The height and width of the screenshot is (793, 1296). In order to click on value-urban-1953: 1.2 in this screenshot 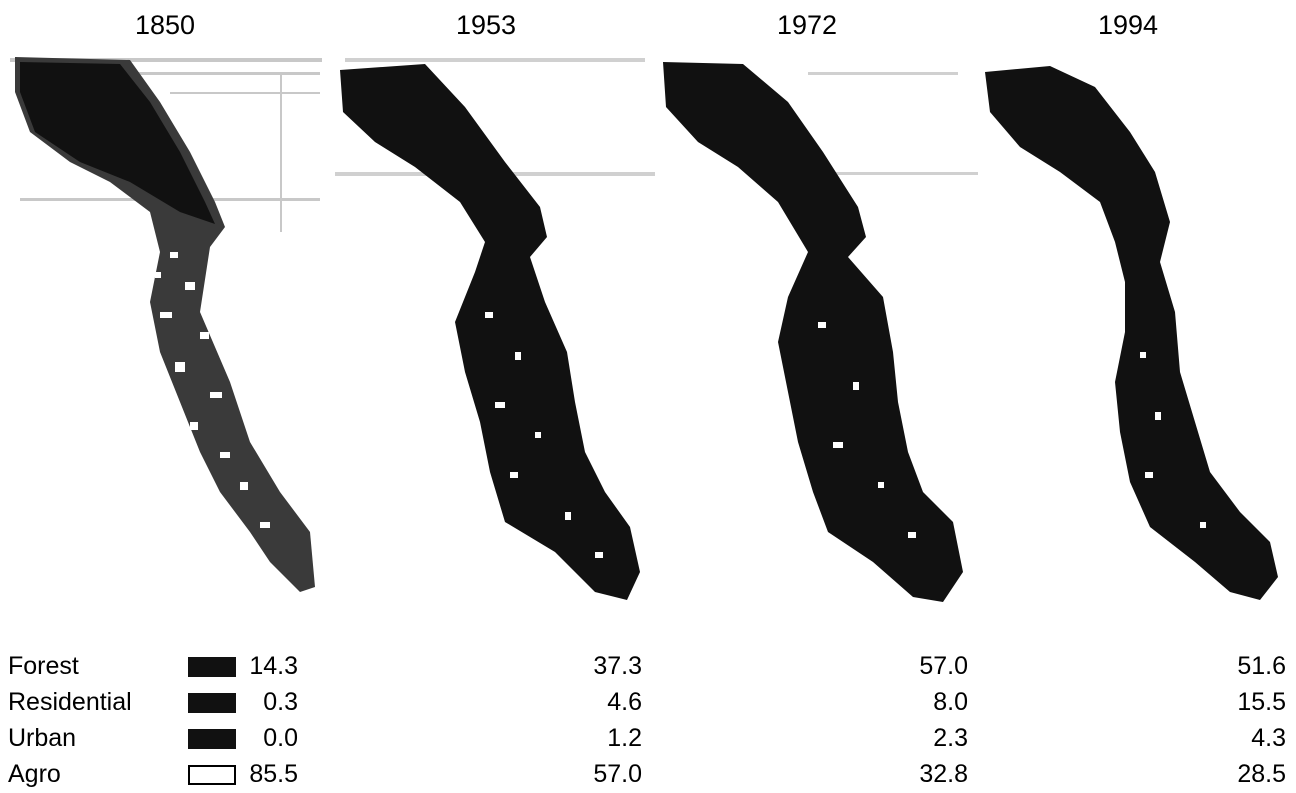, I will do `click(624, 738)`.